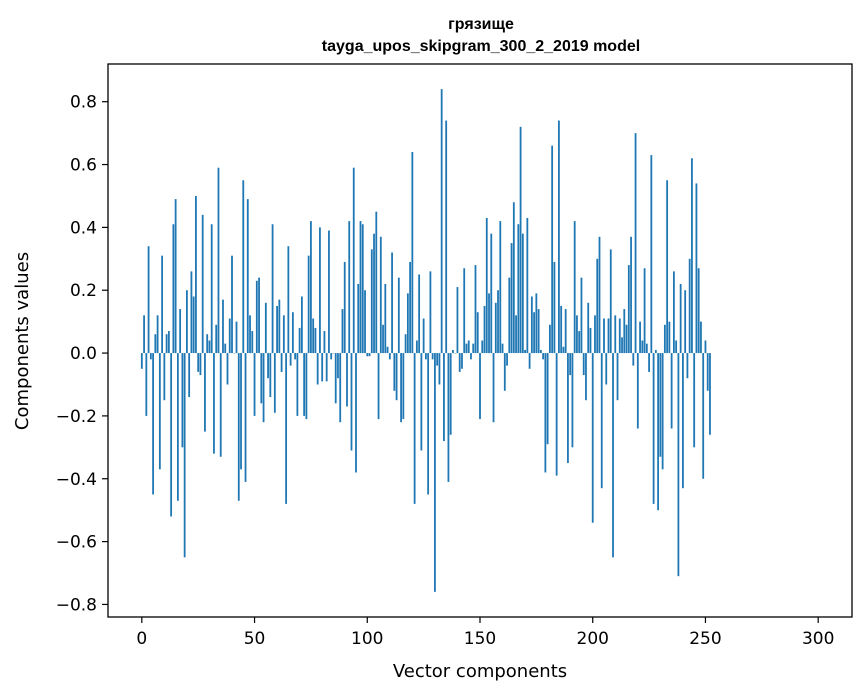 This screenshot has width=867, height=696. What do you see at coordinates (83, 228) in the screenshot?
I see `y-tick-label: 0.4` at bounding box center [83, 228].